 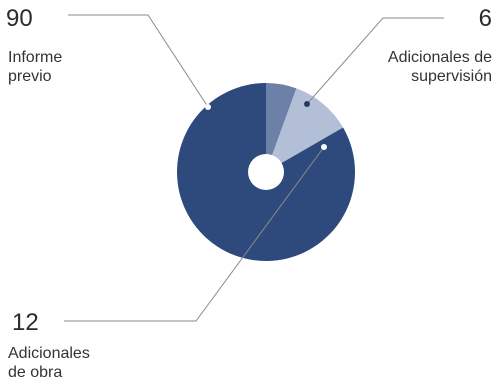 What do you see at coordinates (35, 67) in the screenshot?
I see `category-label-informe-previo: Informe previo` at bounding box center [35, 67].